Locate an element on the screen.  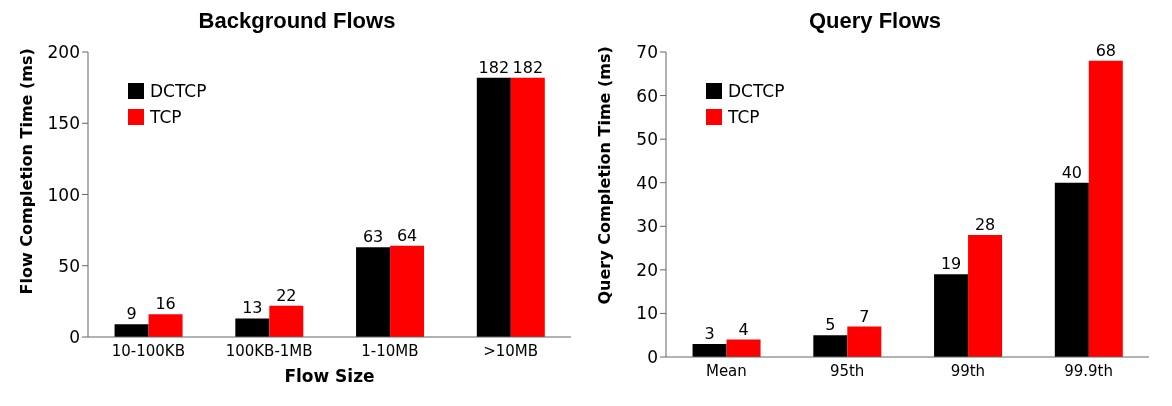
data-label: 68 is located at coordinates (1105, 50).